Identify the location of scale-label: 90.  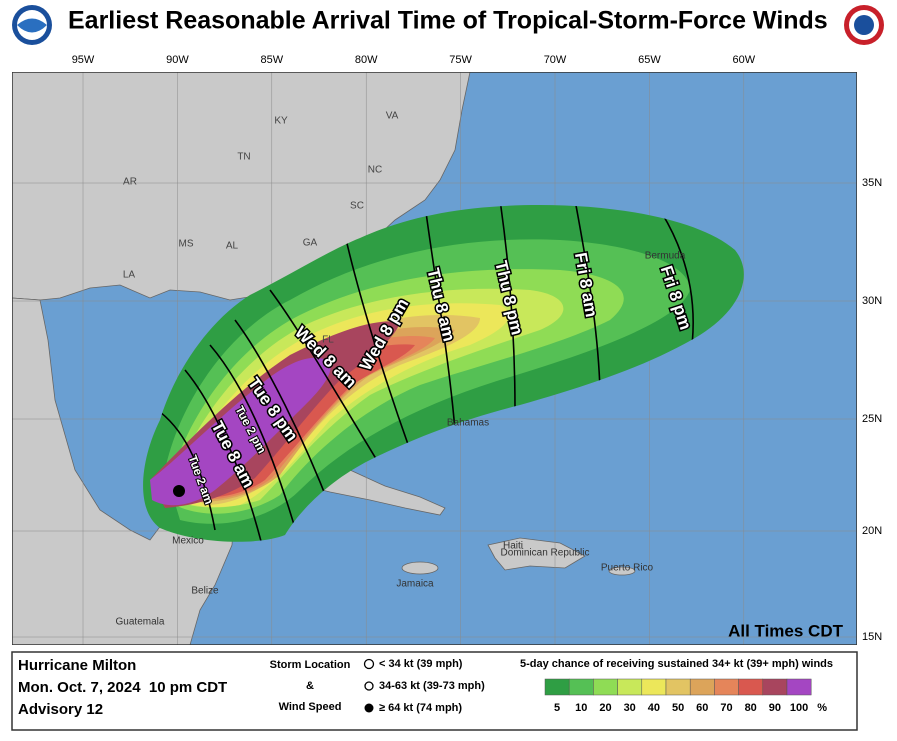
(775, 708).